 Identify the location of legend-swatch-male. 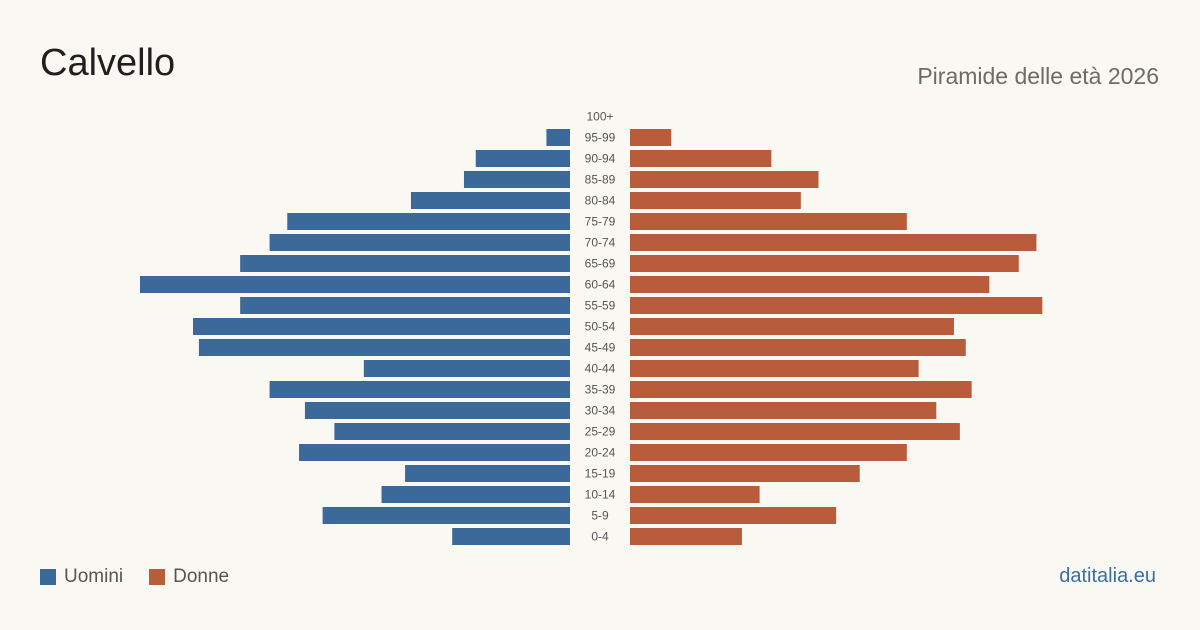
(48, 577).